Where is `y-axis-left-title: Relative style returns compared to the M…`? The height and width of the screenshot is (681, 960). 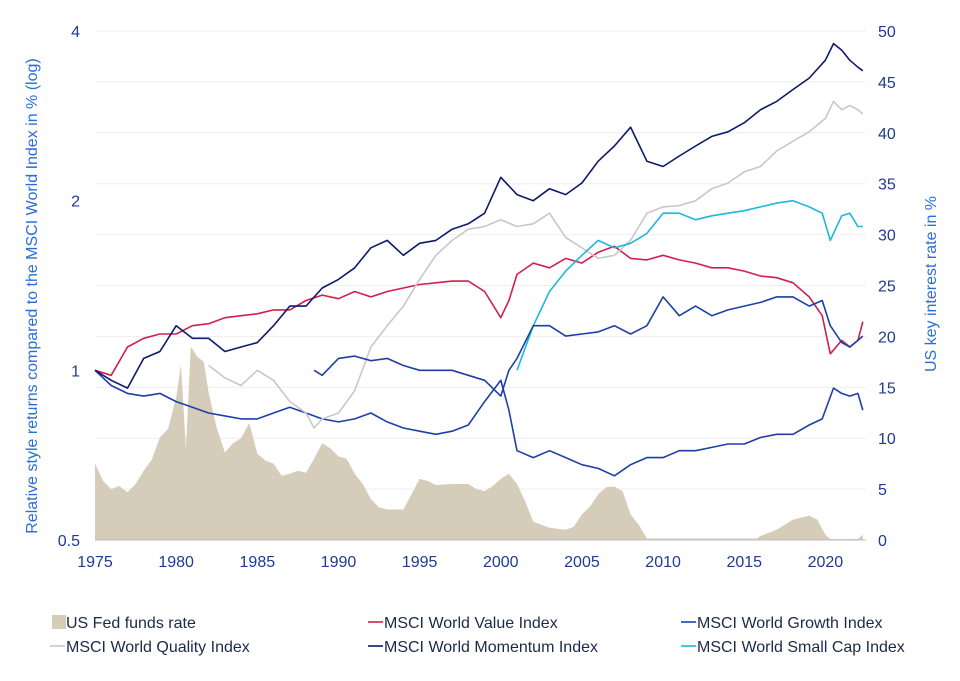
y-axis-left-title: Relative style returns compared to the M… is located at coordinates (32, 295).